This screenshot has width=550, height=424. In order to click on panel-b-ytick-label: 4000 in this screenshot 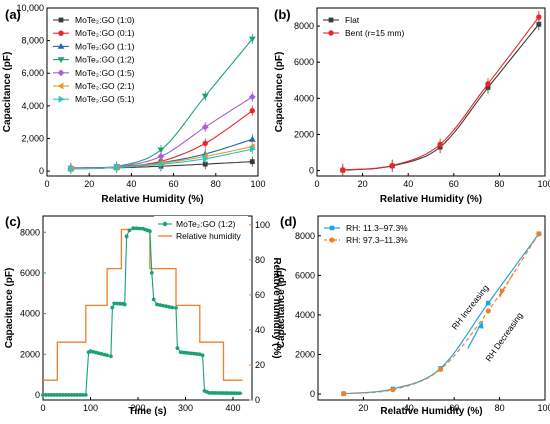, I will do `click(304, 98)`.